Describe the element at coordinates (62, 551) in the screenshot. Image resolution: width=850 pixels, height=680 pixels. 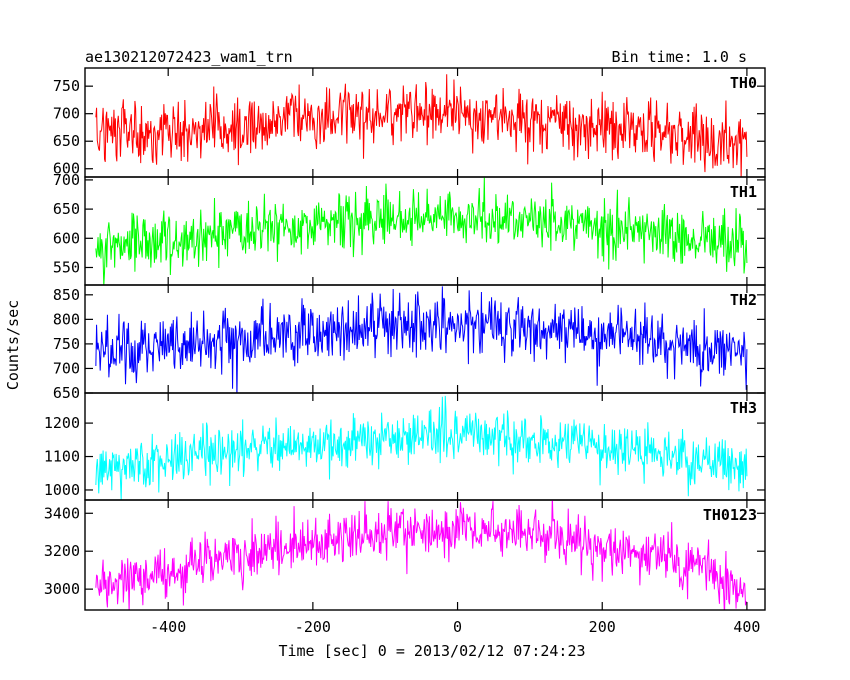
I see `y-tick-label: 3200` at that location.